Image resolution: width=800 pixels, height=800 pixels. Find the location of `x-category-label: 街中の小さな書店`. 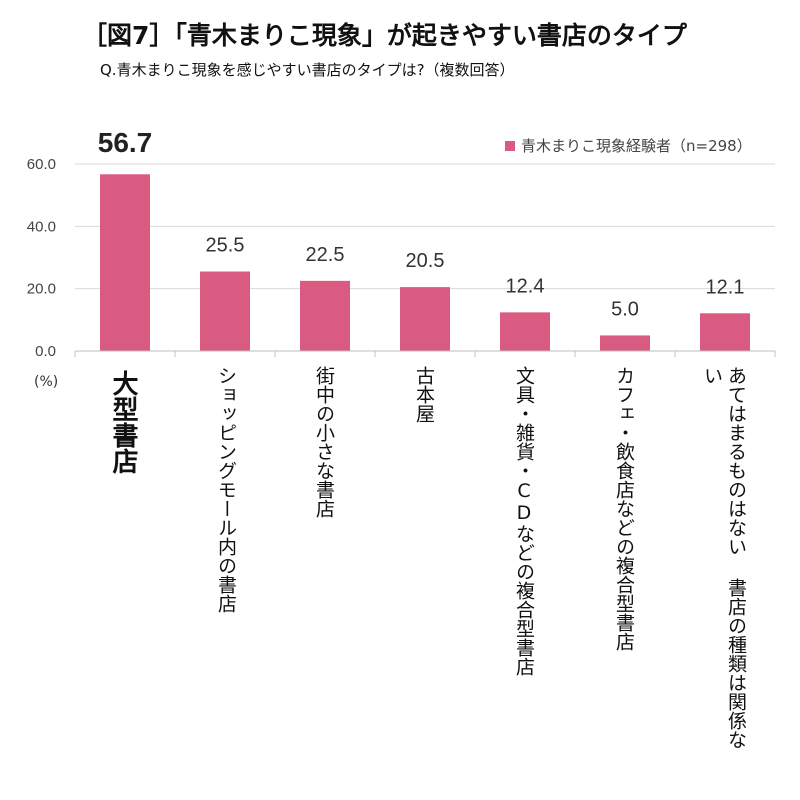

x-category-label: 街中の小さな書店 is located at coordinates (324, 442).